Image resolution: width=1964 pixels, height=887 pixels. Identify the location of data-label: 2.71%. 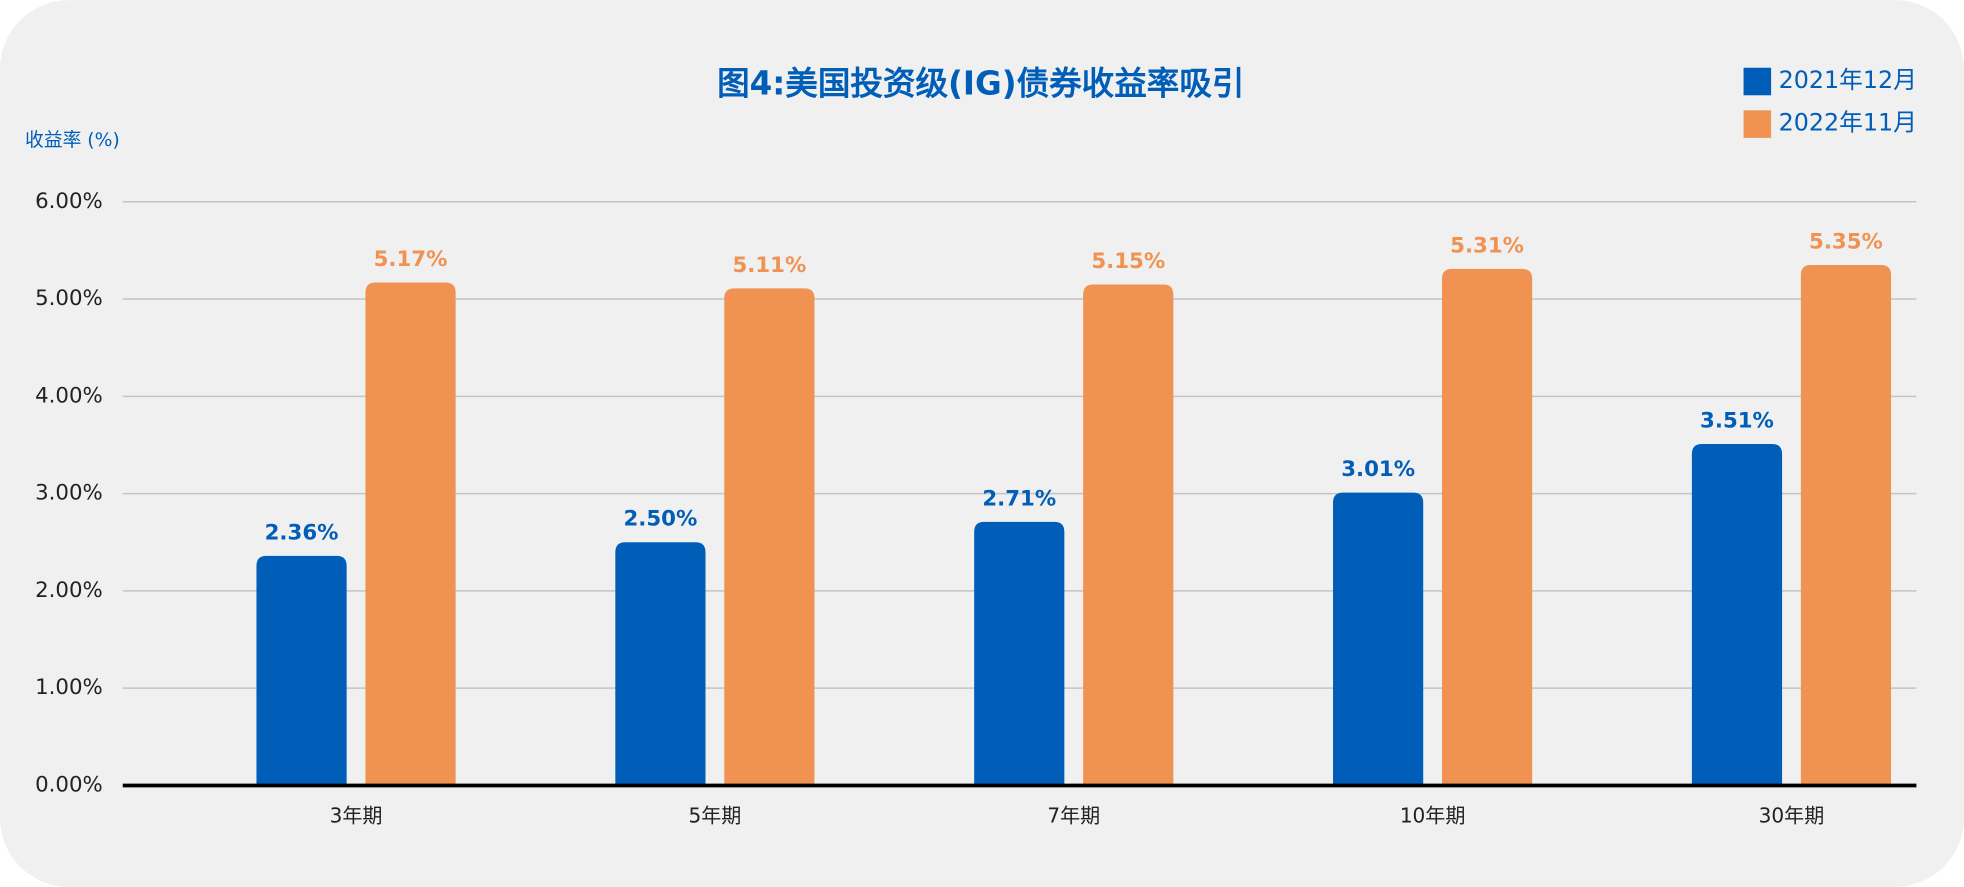
(1019, 498).